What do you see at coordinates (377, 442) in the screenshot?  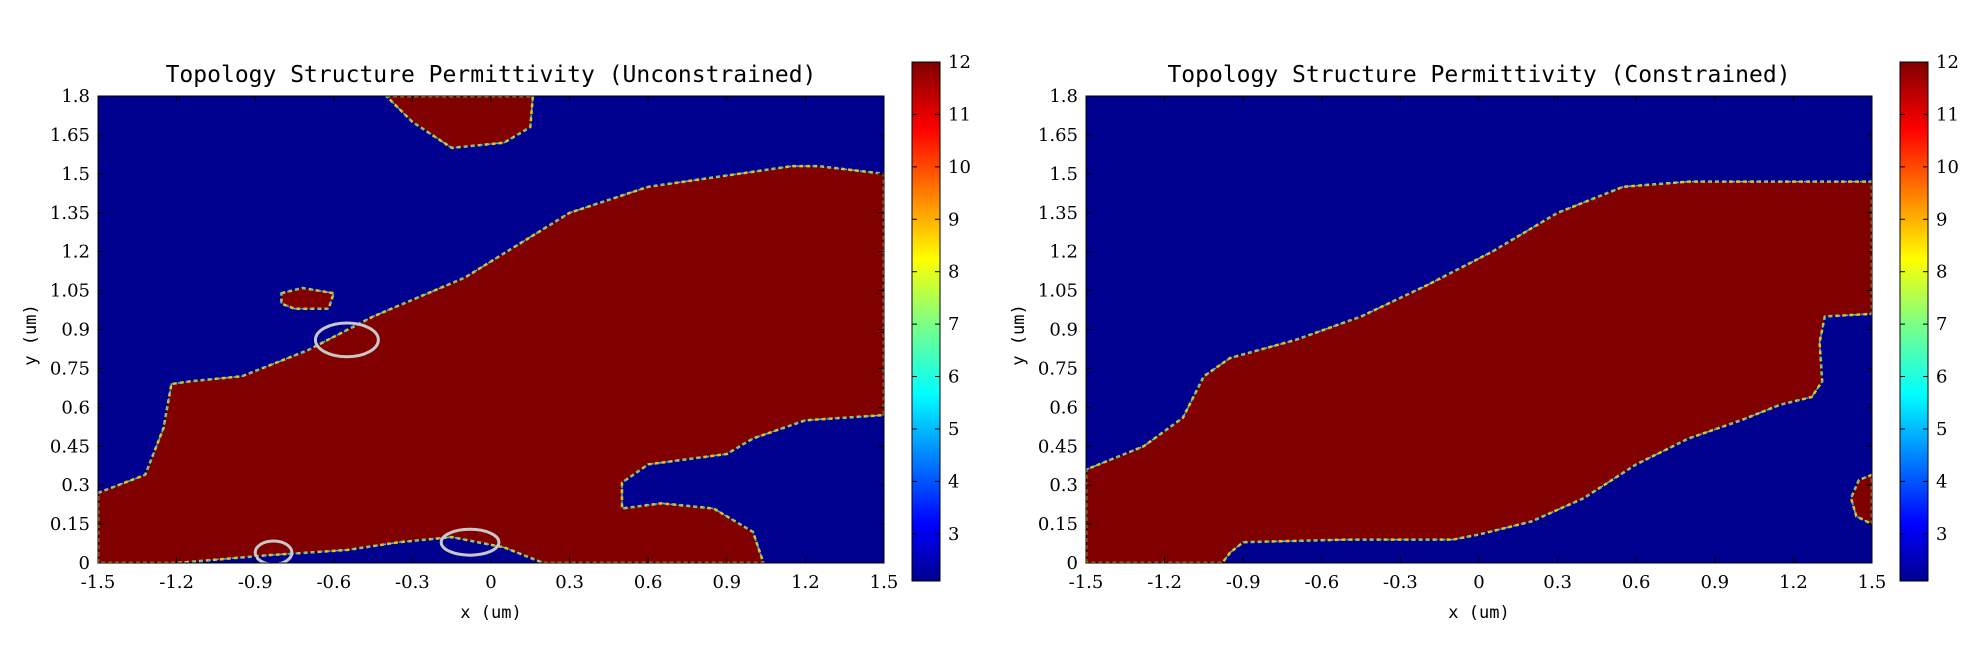 I see `annotation-markers` at bounding box center [377, 442].